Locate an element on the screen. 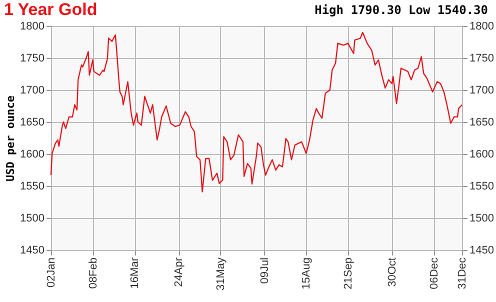  y2-tick-label: 1500 is located at coordinates (482, 218).